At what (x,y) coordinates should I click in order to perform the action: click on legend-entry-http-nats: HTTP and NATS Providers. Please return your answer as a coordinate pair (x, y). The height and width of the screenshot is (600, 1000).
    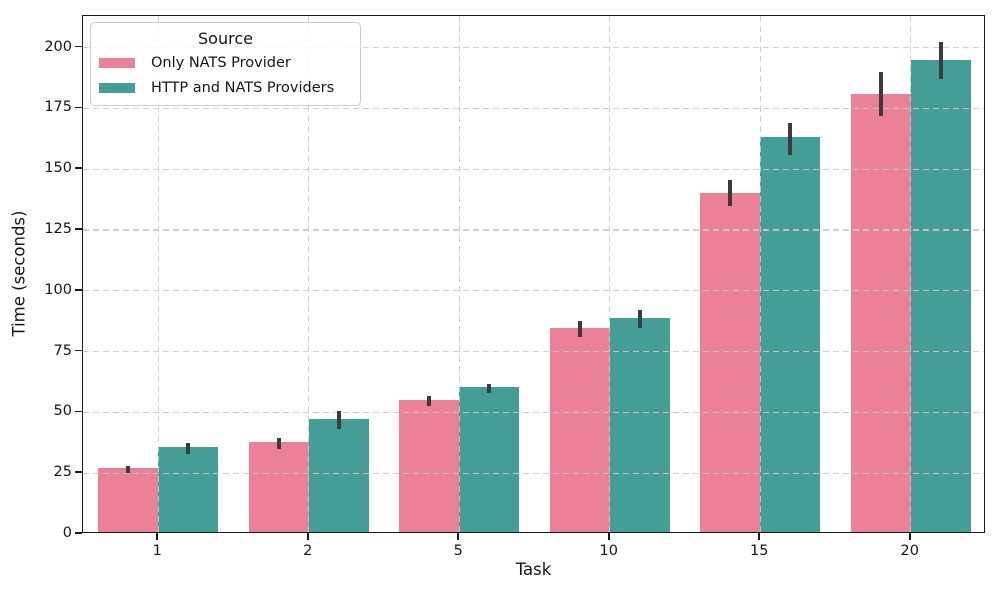
    Looking at the image, I should click on (225, 87).